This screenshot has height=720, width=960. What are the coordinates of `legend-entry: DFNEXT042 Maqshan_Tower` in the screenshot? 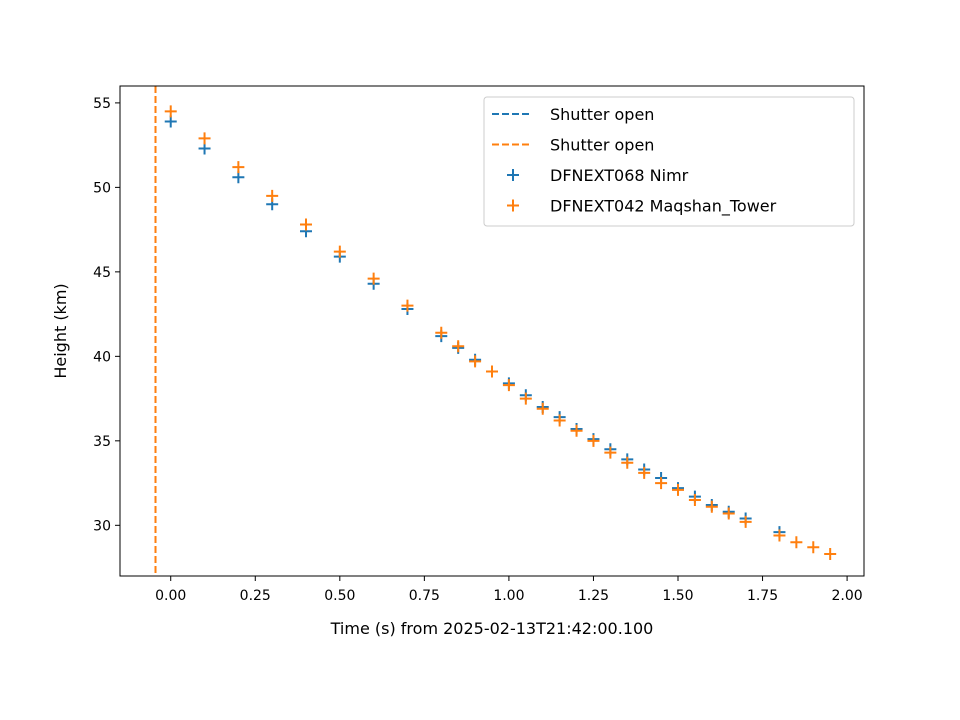 It's located at (642, 207).